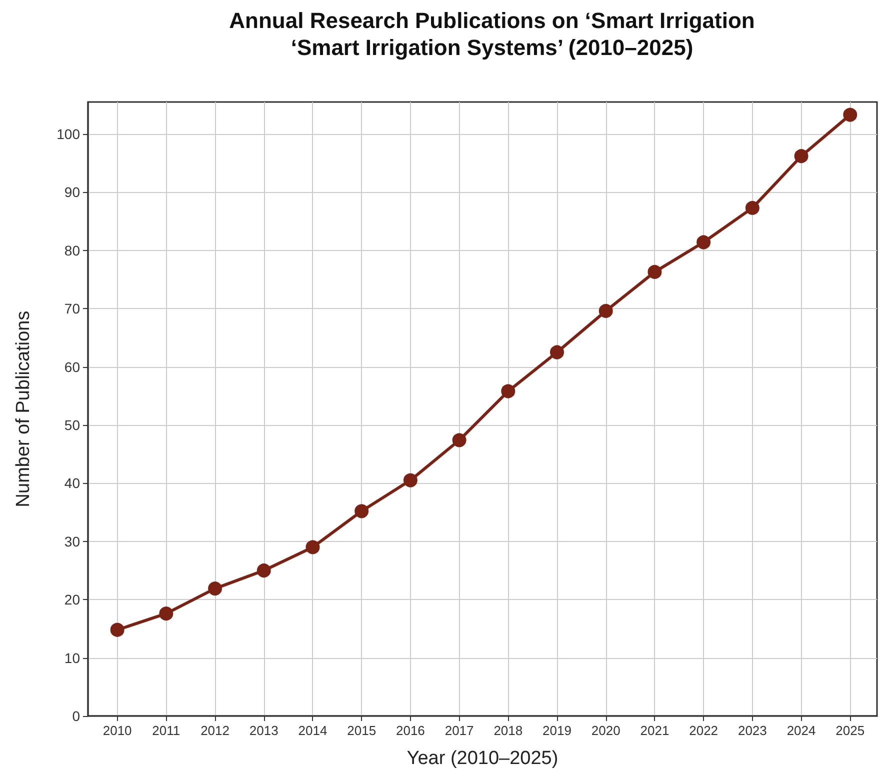 This screenshot has width=883, height=773. I want to click on x-tick-label: 2016, so click(410, 730).